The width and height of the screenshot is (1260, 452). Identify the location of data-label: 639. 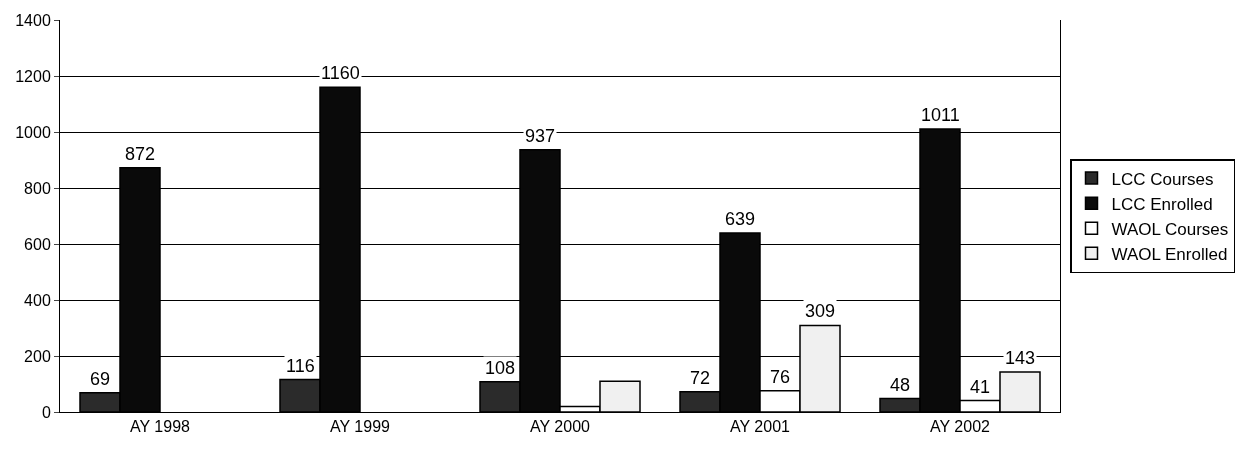
(740, 219).